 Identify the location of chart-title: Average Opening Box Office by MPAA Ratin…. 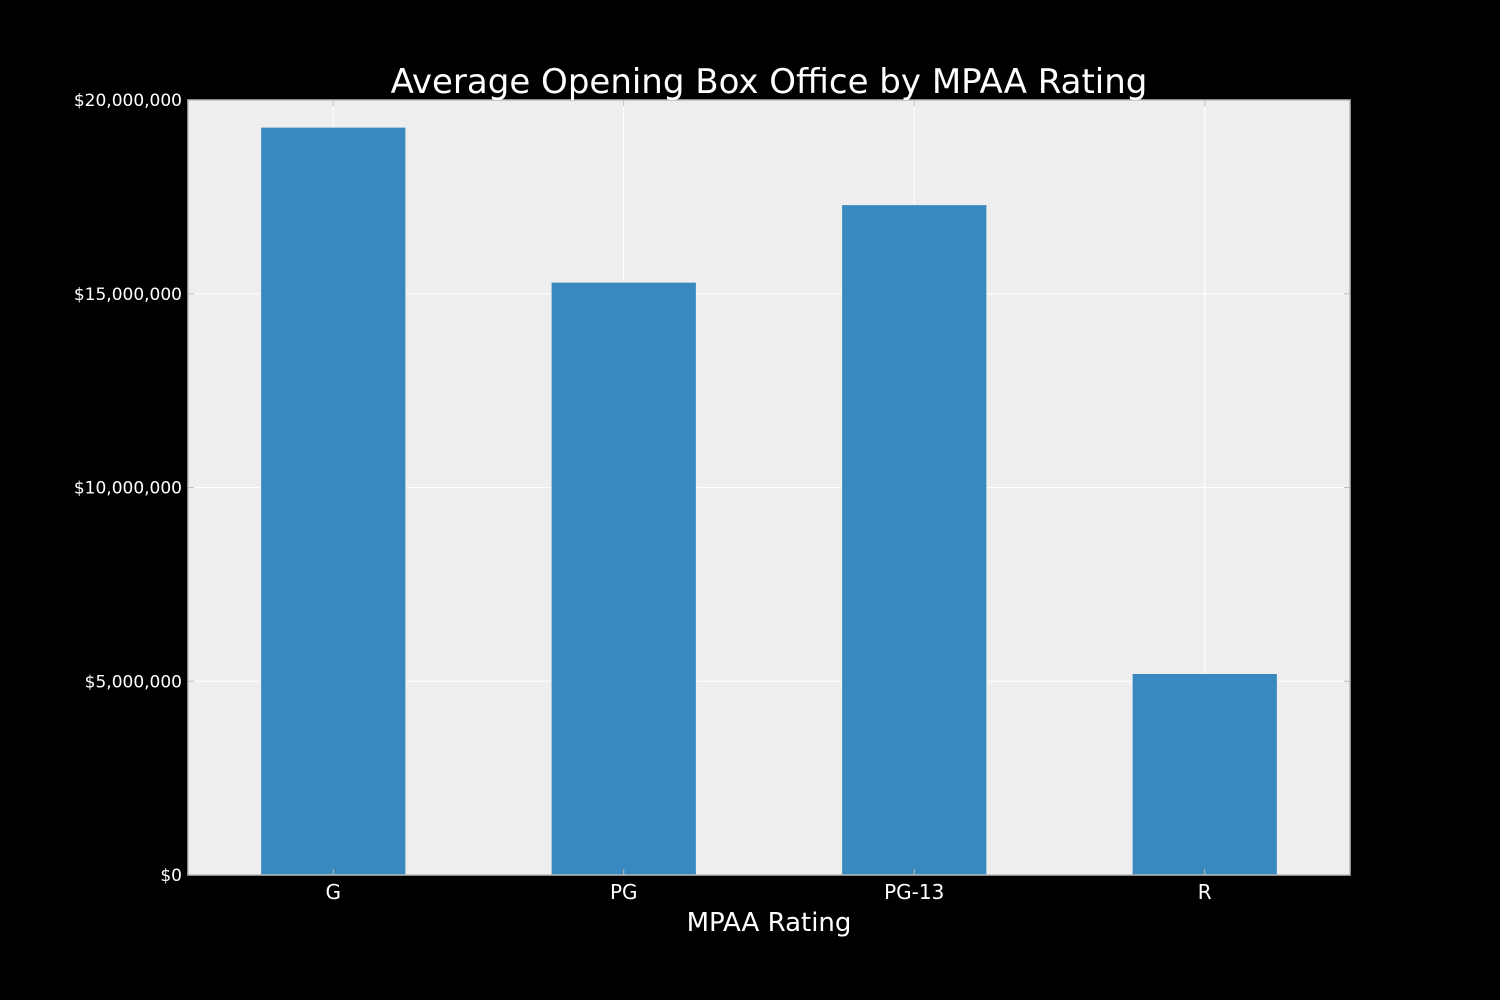
(769, 82).